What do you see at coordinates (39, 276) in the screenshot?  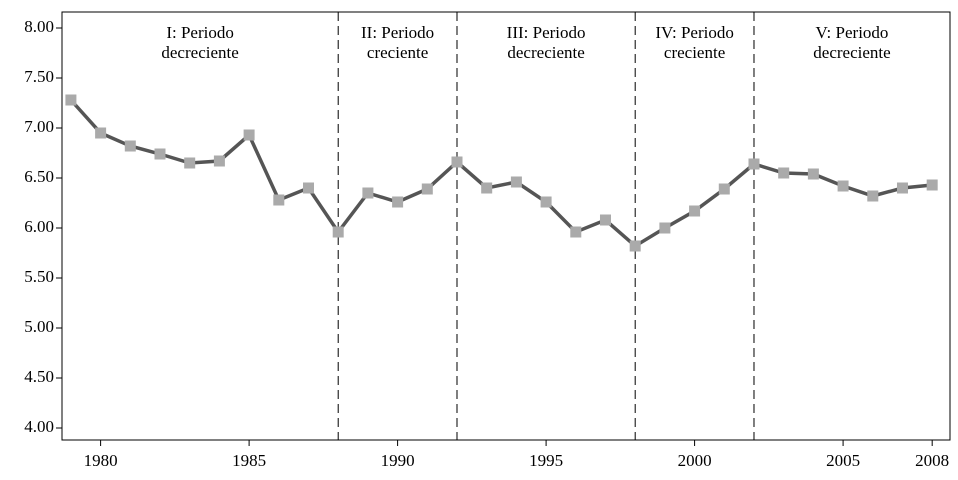 I see `y-tick-label: 5.50` at bounding box center [39, 276].